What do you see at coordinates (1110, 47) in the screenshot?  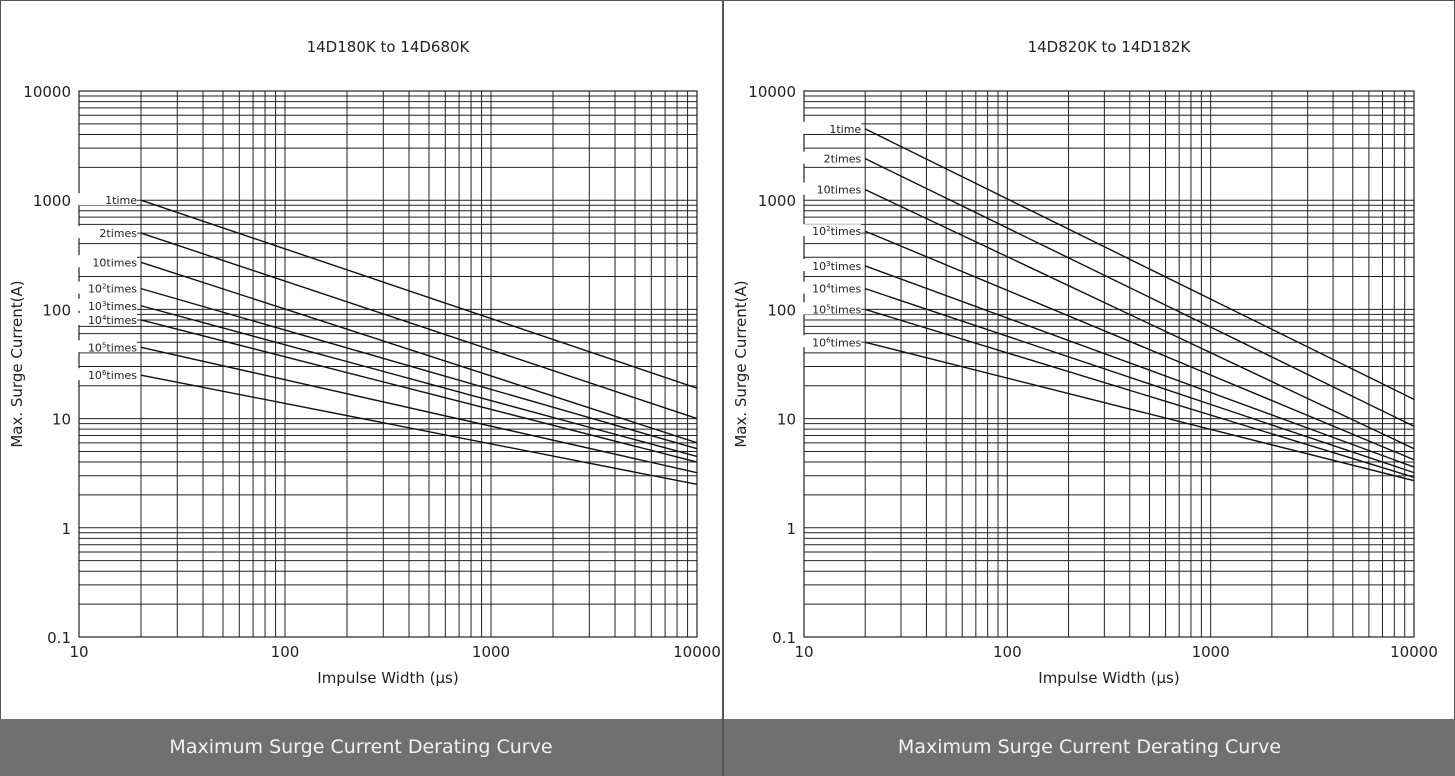 I see `chart-title: 14D820K to 14D182K` at bounding box center [1110, 47].